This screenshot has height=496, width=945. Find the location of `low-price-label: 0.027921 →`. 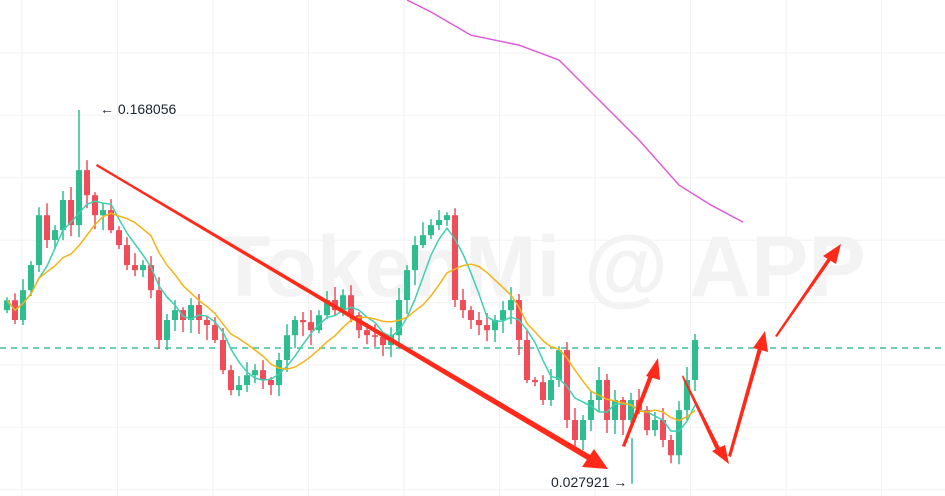

low-price-label: 0.027921 → is located at coordinates (589, 482).